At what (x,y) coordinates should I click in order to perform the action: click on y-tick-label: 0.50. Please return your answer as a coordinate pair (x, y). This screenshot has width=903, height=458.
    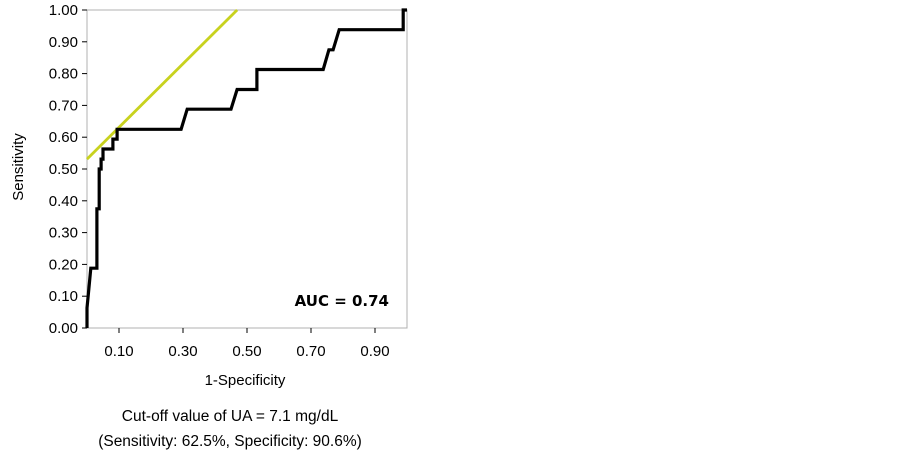
    Looking at the image, I should click on (63, 169).